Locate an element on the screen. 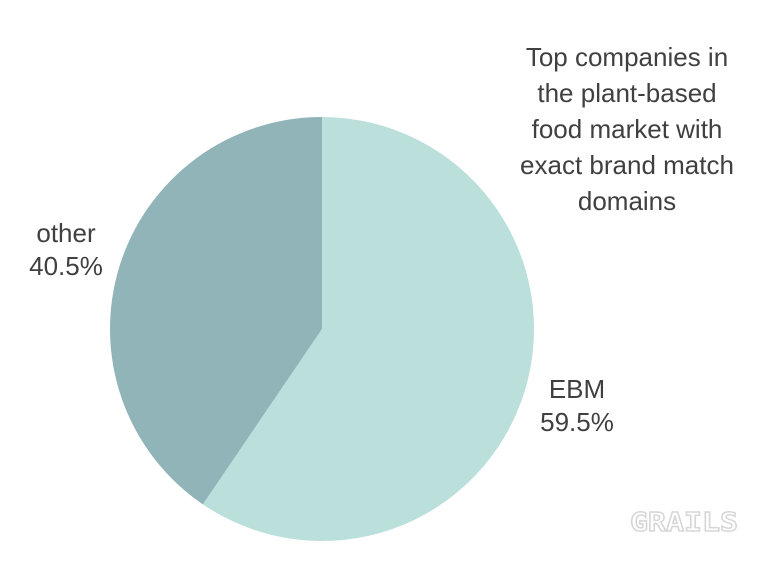 This screenshot has width=768, height=569. chart-title-line: exact brand match is located at coordinates (627, 165).